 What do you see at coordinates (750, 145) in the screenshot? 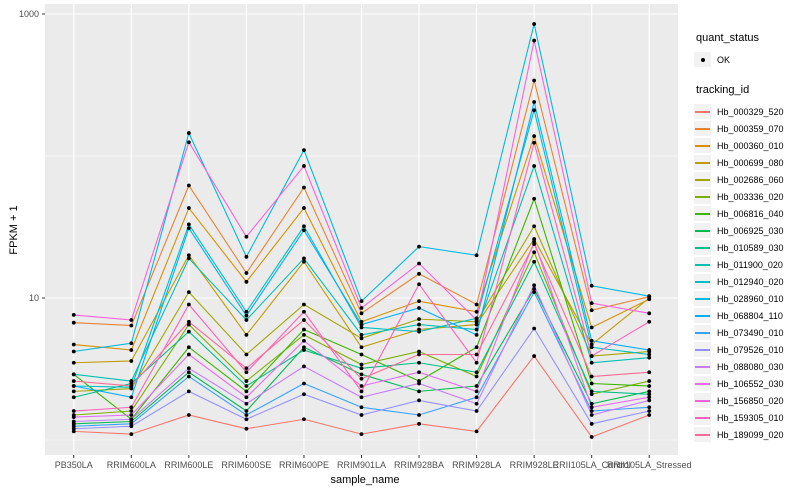
I see `legend-label: Hb_000360_010` at bounding box center [750, 145].